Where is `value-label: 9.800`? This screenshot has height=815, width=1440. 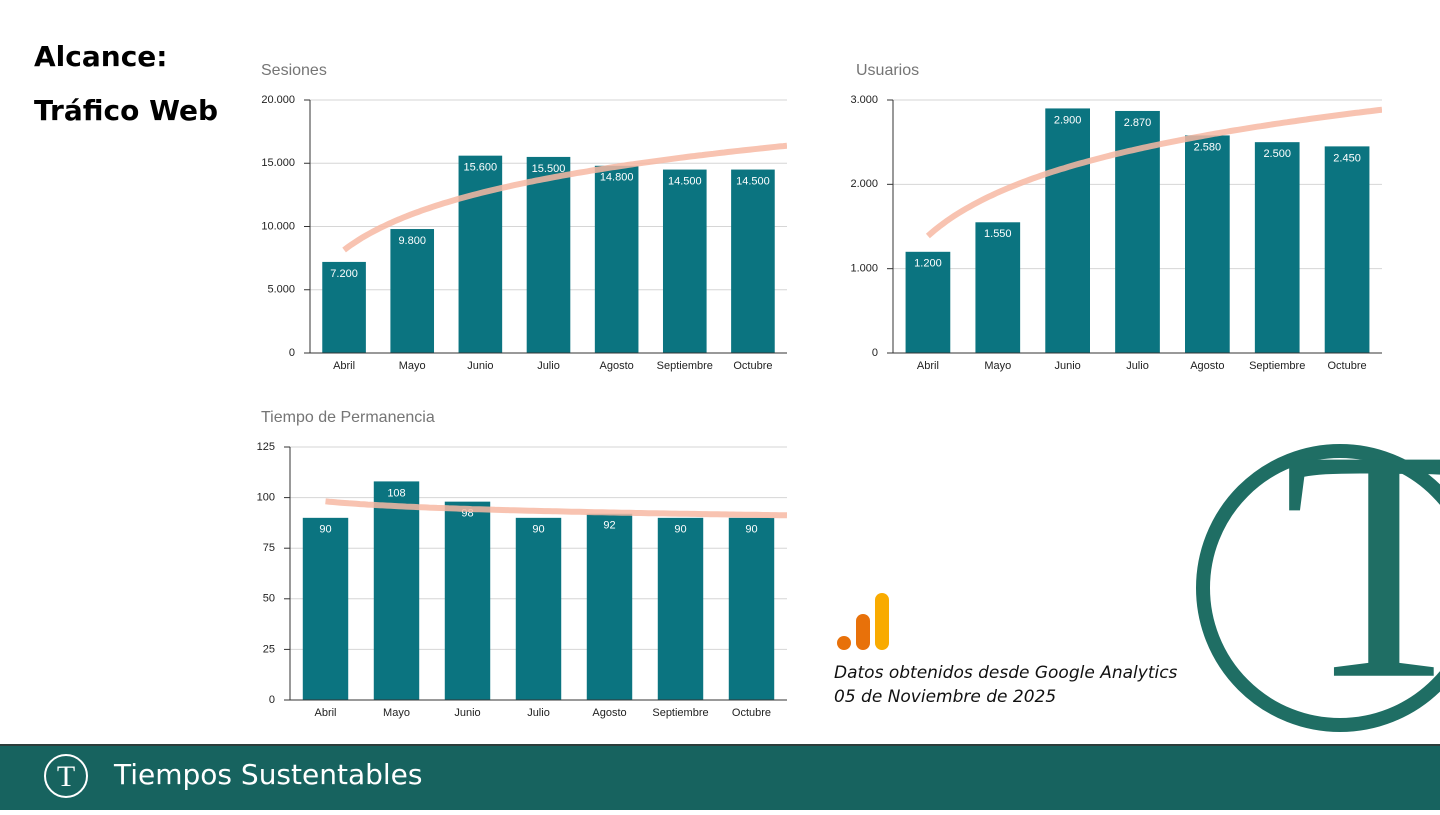 value-label: 9.800 is located at coordinates (412, 241).